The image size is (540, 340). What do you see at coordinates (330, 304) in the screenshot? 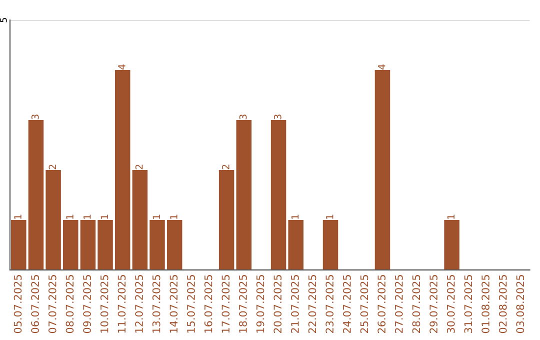
I see `x-tick-label: 23.07.2025` at bounding box center [330, 304].